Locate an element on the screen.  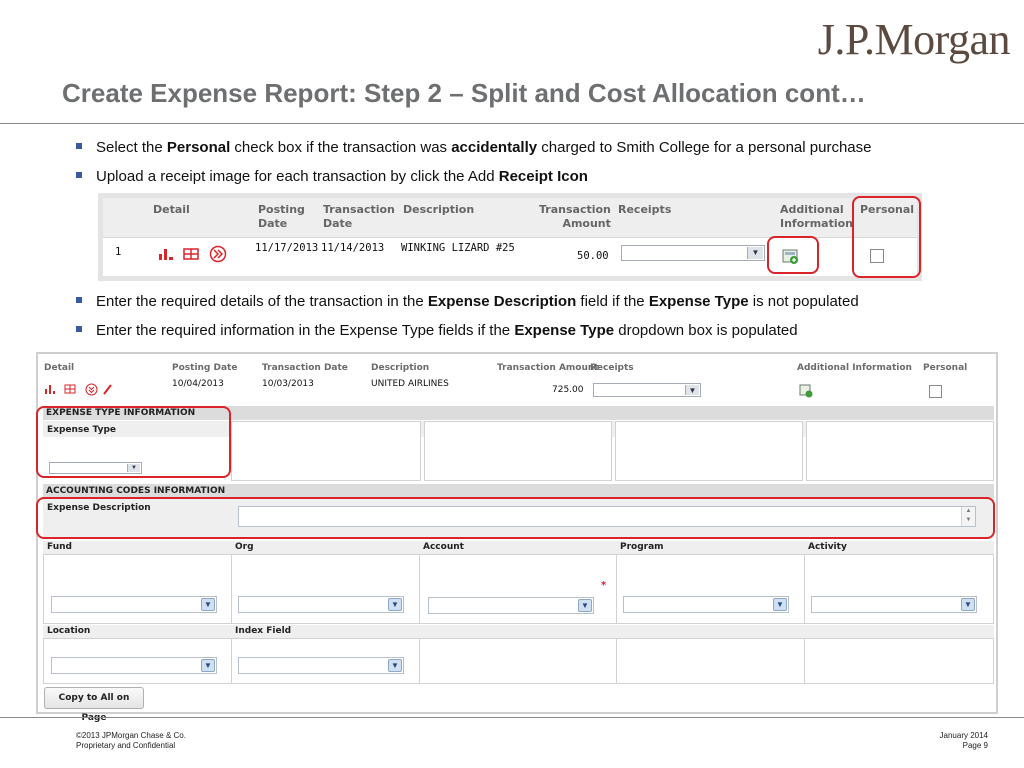
amount-value: 725.00 is located at coordinates (568, 390).